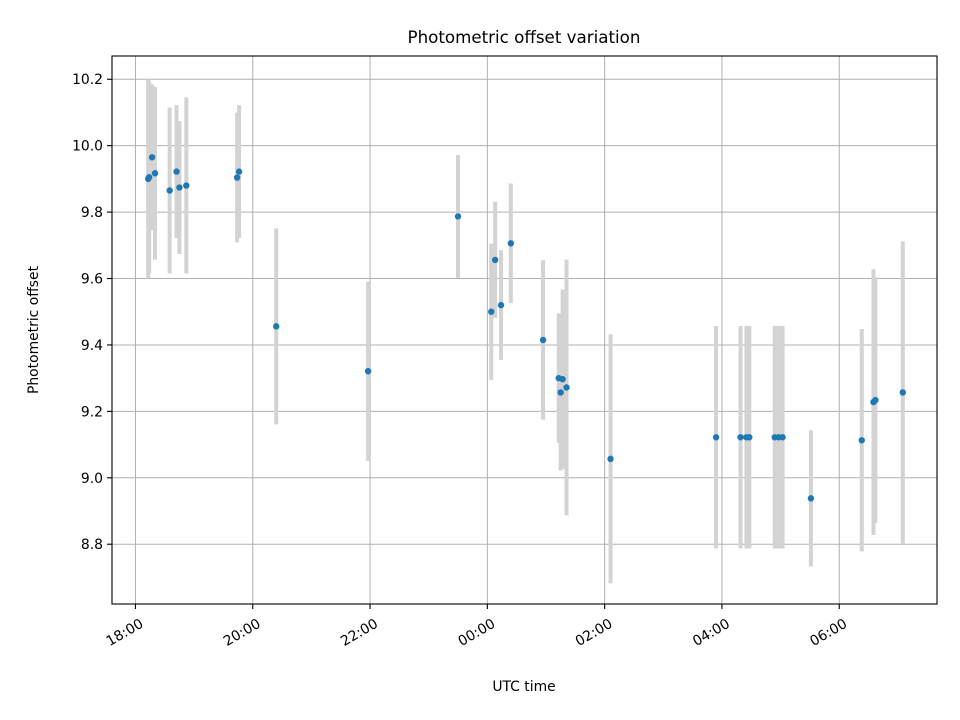  Describe the element at coordinates (711, 633) in the screenshot. I see `x-tick-label: 04:00` at that location.